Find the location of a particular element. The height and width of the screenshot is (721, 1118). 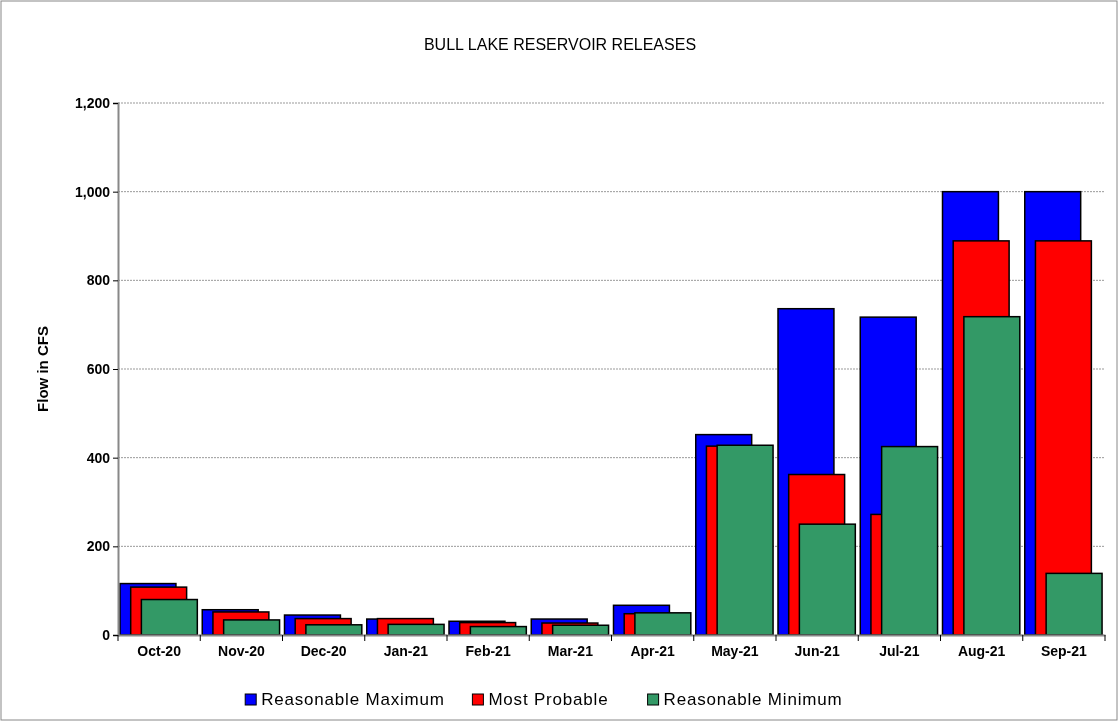

x-tick-label: May-21 is located at coordinates (735, 651).